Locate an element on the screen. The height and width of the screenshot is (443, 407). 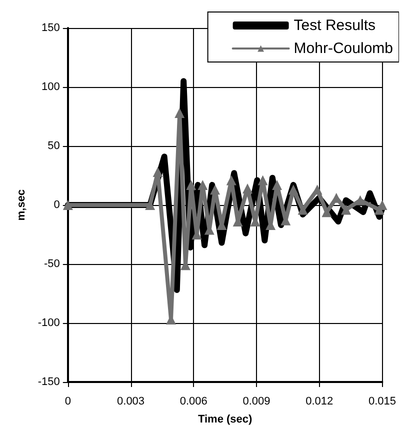
y-tick-label: 0 is located at coordinates (57, 205).